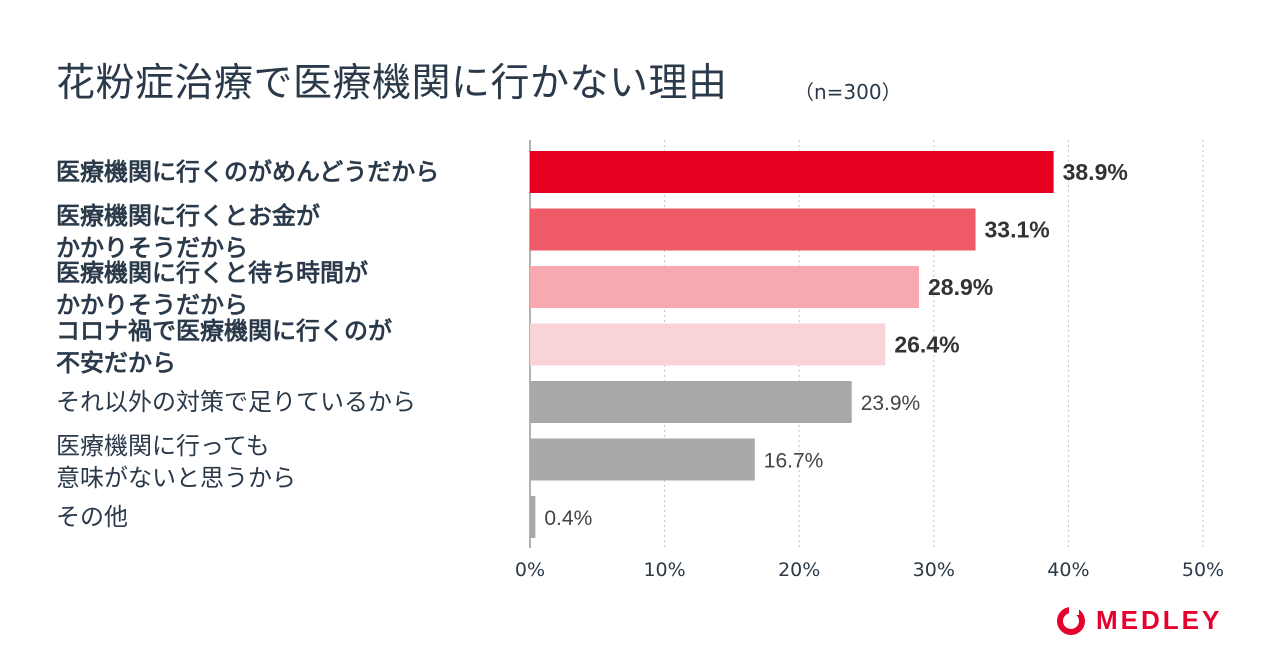  I want to click on value-label: 16.7%, so click(794, 461).